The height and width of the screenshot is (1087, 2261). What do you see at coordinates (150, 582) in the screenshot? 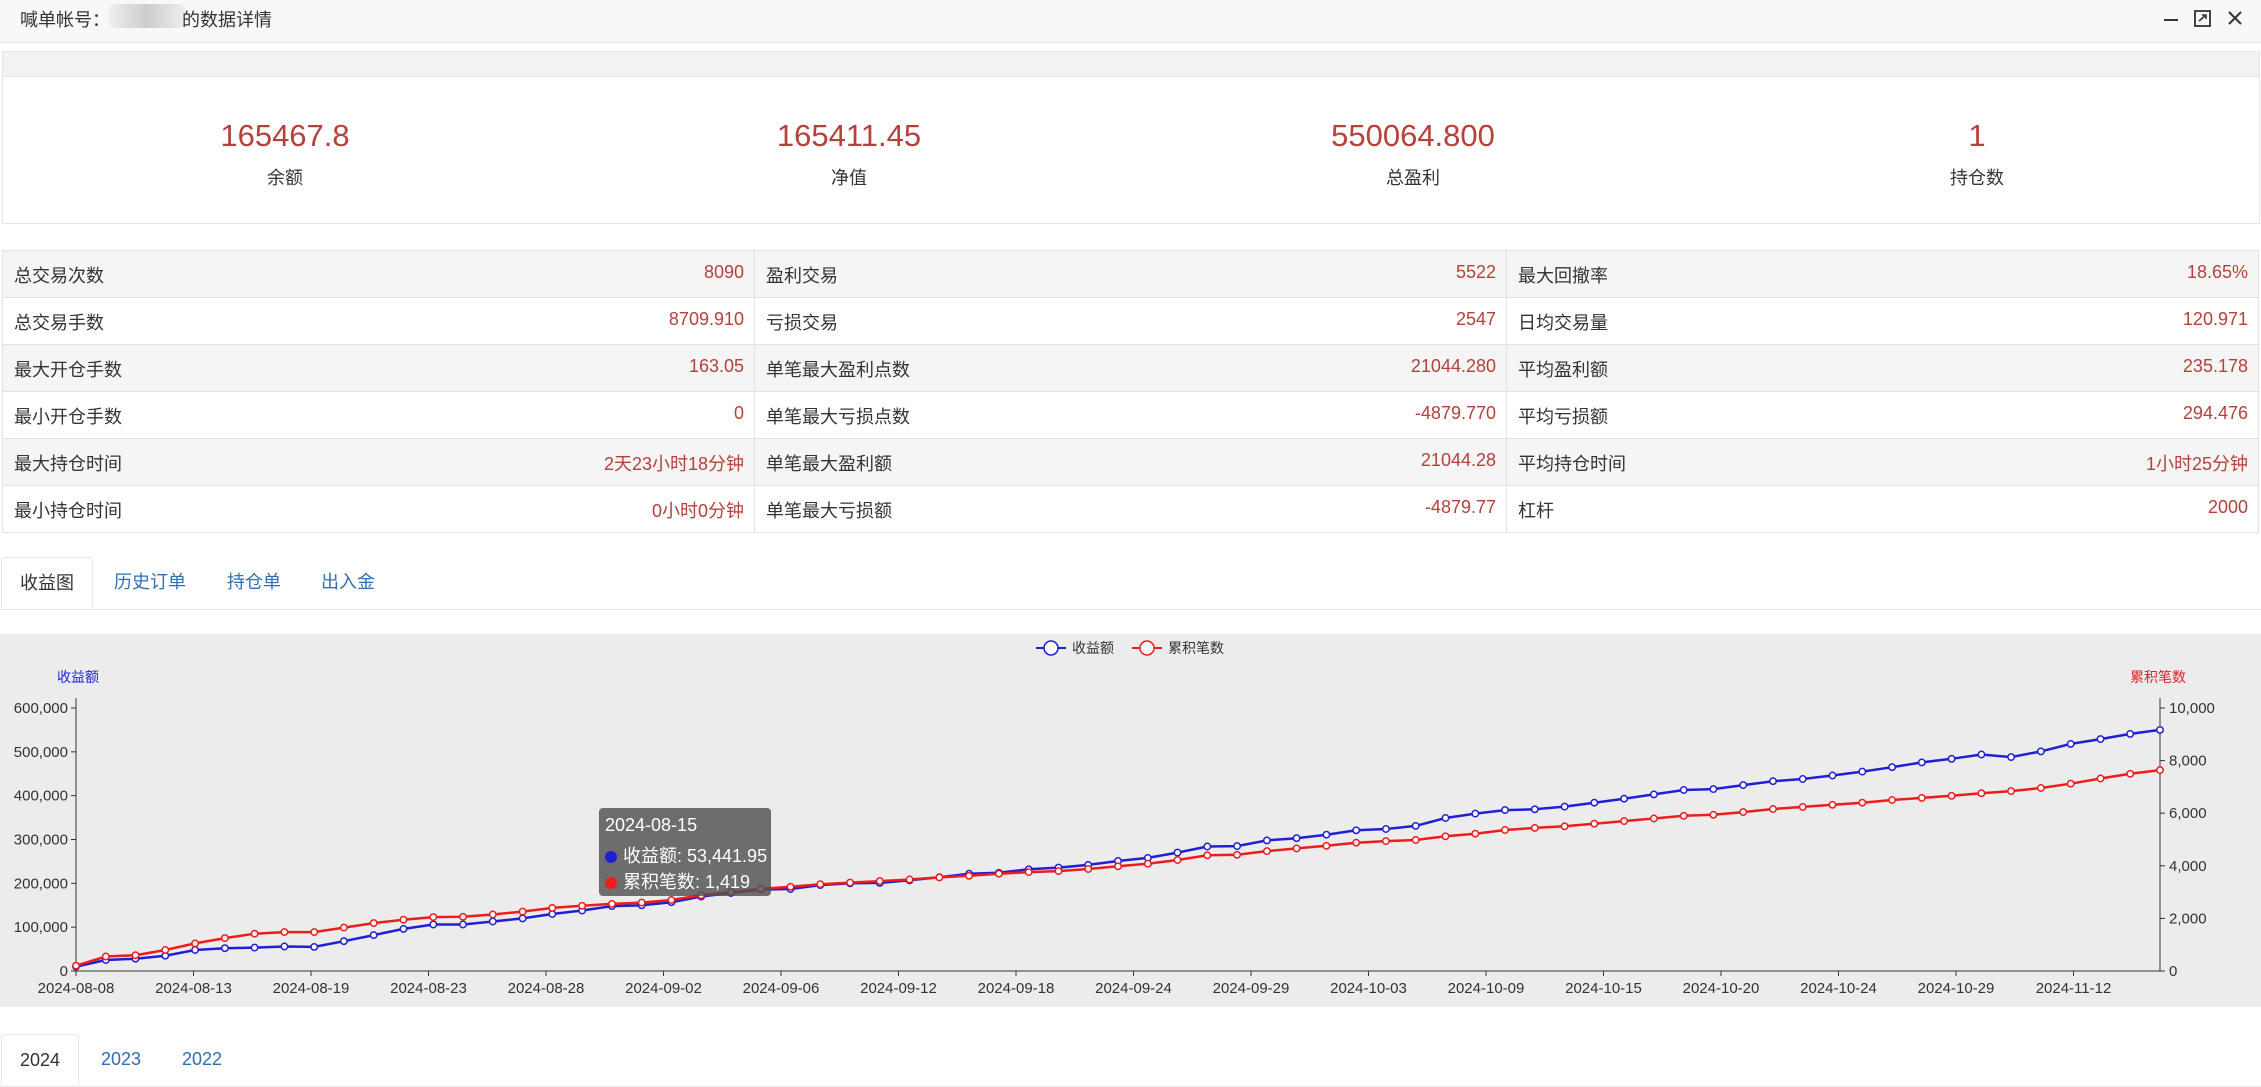
I see `tab-order-history: 历史订单` at bounding box center [150, 582].